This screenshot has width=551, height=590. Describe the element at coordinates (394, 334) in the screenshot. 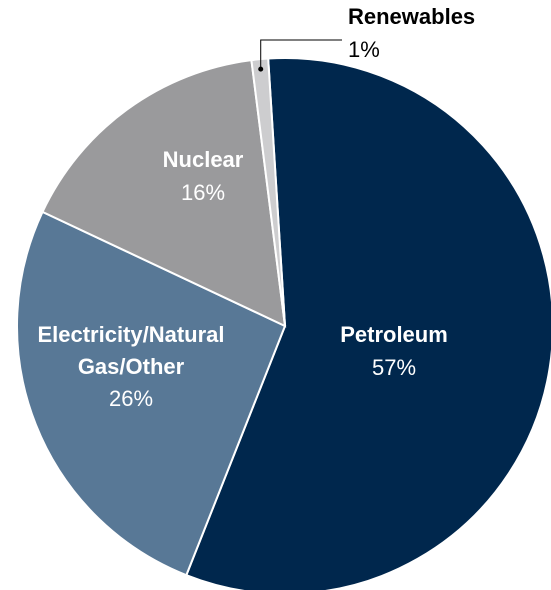

I see `slice-label-petroleum-line-1: Petroleum` at that location.